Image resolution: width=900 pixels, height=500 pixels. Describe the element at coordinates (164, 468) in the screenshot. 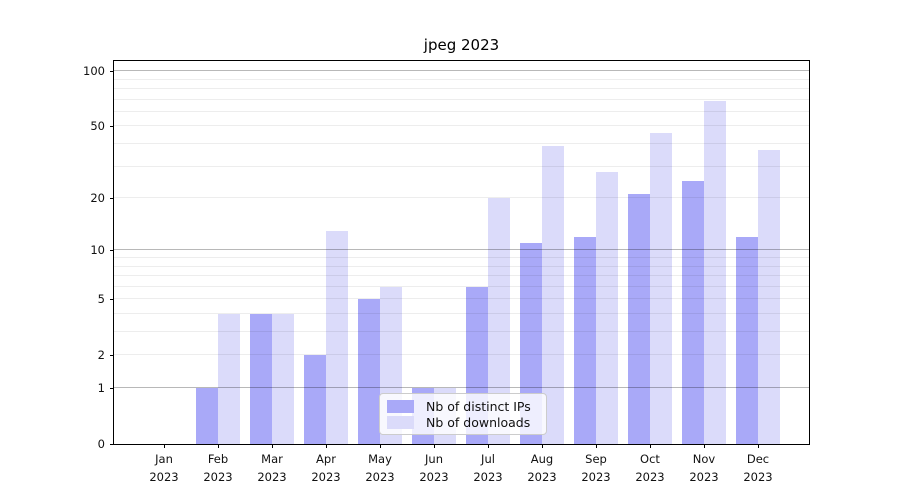

I see `x-tick-label-jan: Jan 2023` at that location.